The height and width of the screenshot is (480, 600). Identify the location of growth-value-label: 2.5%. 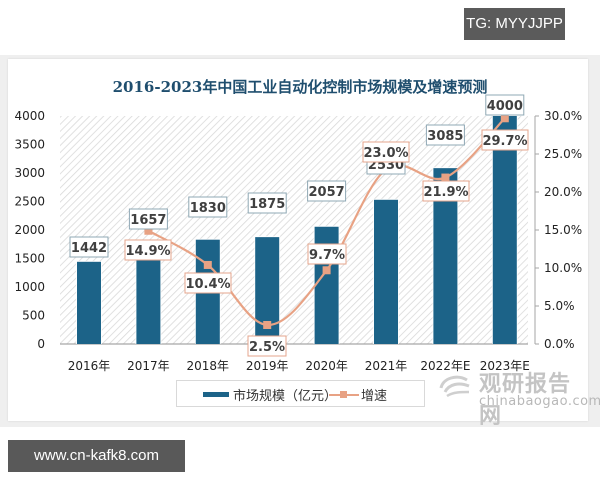
(267, 346).